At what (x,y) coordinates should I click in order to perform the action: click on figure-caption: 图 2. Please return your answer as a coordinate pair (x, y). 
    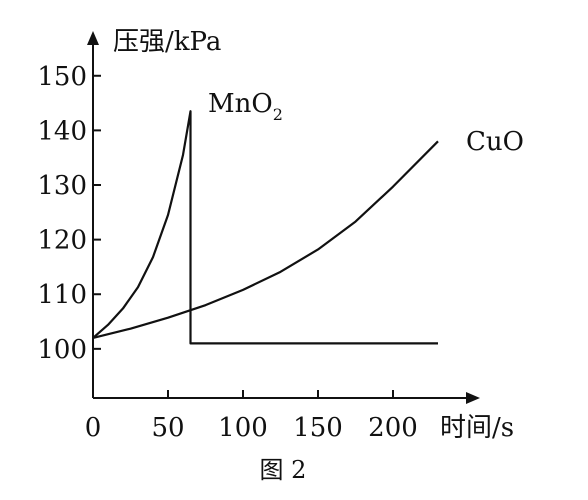
    Looking at the image, I should click on (283, 470).